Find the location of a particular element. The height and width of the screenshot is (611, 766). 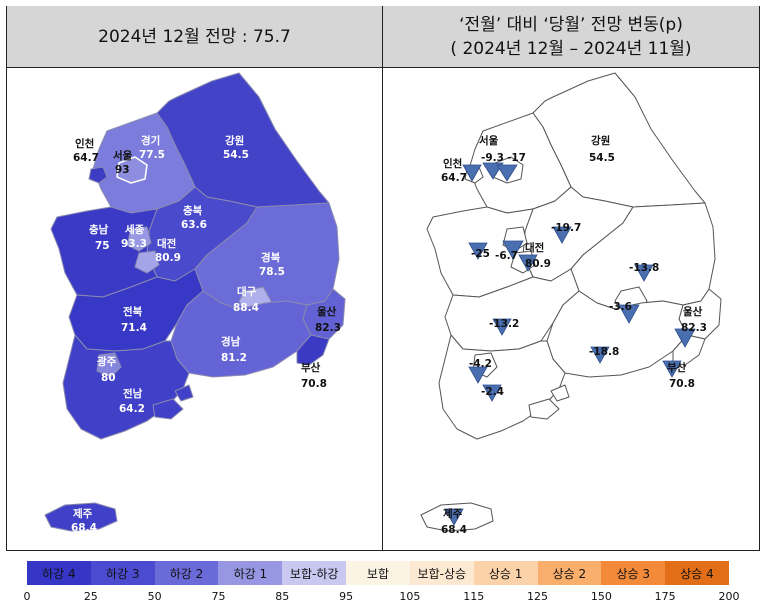

legend-item: 하강 2 is located at coordinates (186, 573).